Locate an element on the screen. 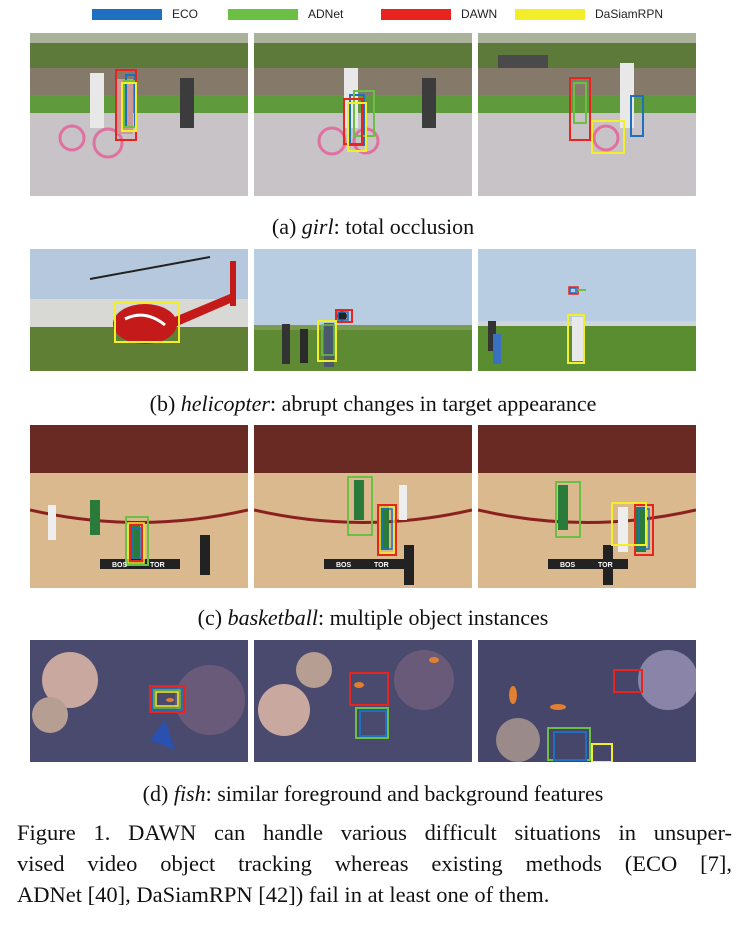 The height and width of the screenshot is (925, 746). legend-item-eco: ECO is located at coordinates (145, 14).